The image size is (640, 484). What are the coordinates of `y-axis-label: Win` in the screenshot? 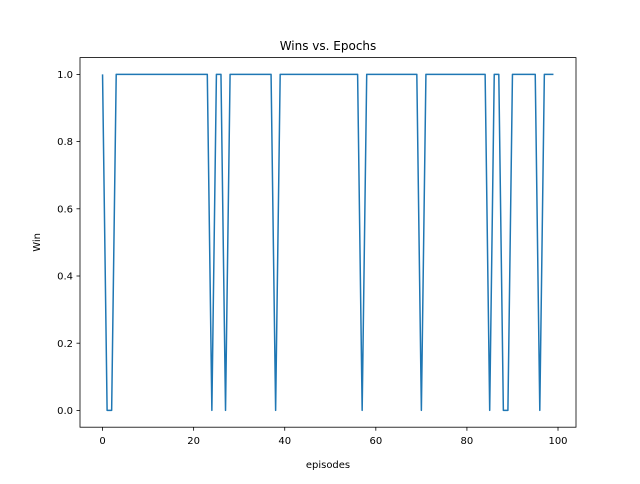 It's located at (37, 242).